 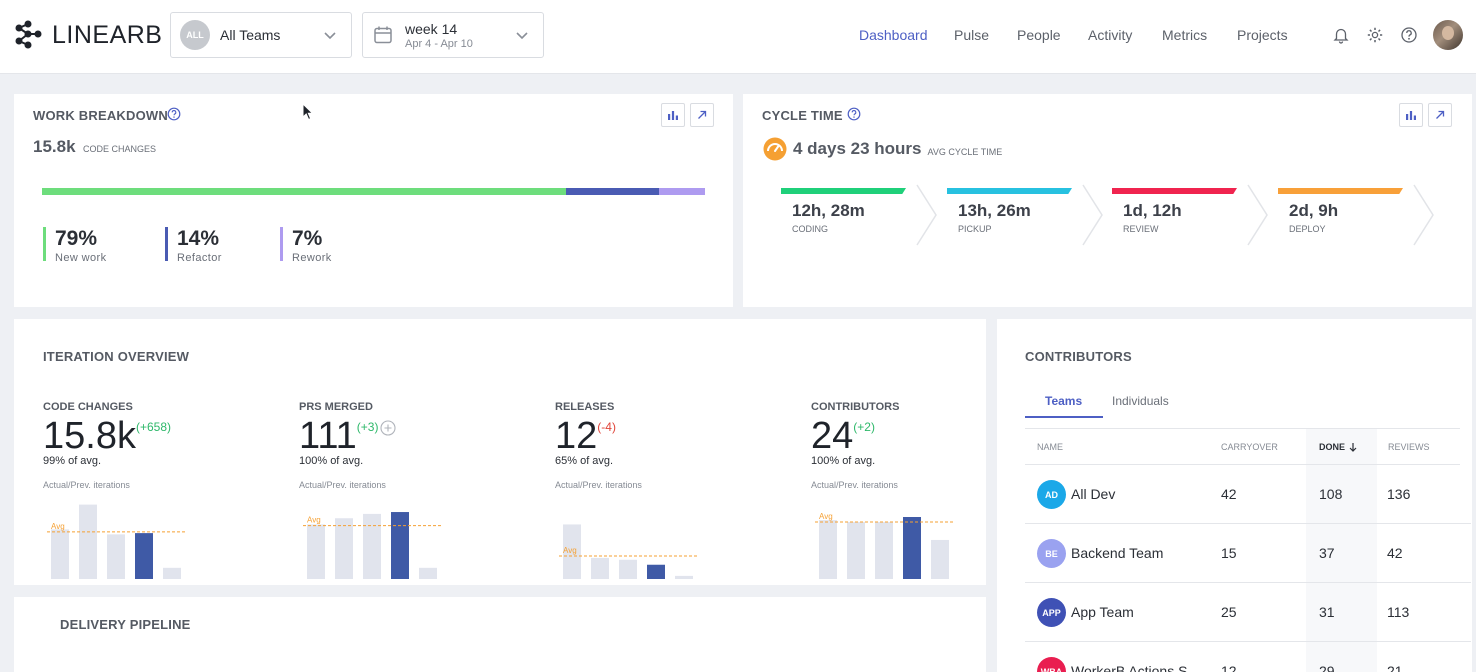 I want to click on work-breakdown-bar, so click(x=373, y=191).